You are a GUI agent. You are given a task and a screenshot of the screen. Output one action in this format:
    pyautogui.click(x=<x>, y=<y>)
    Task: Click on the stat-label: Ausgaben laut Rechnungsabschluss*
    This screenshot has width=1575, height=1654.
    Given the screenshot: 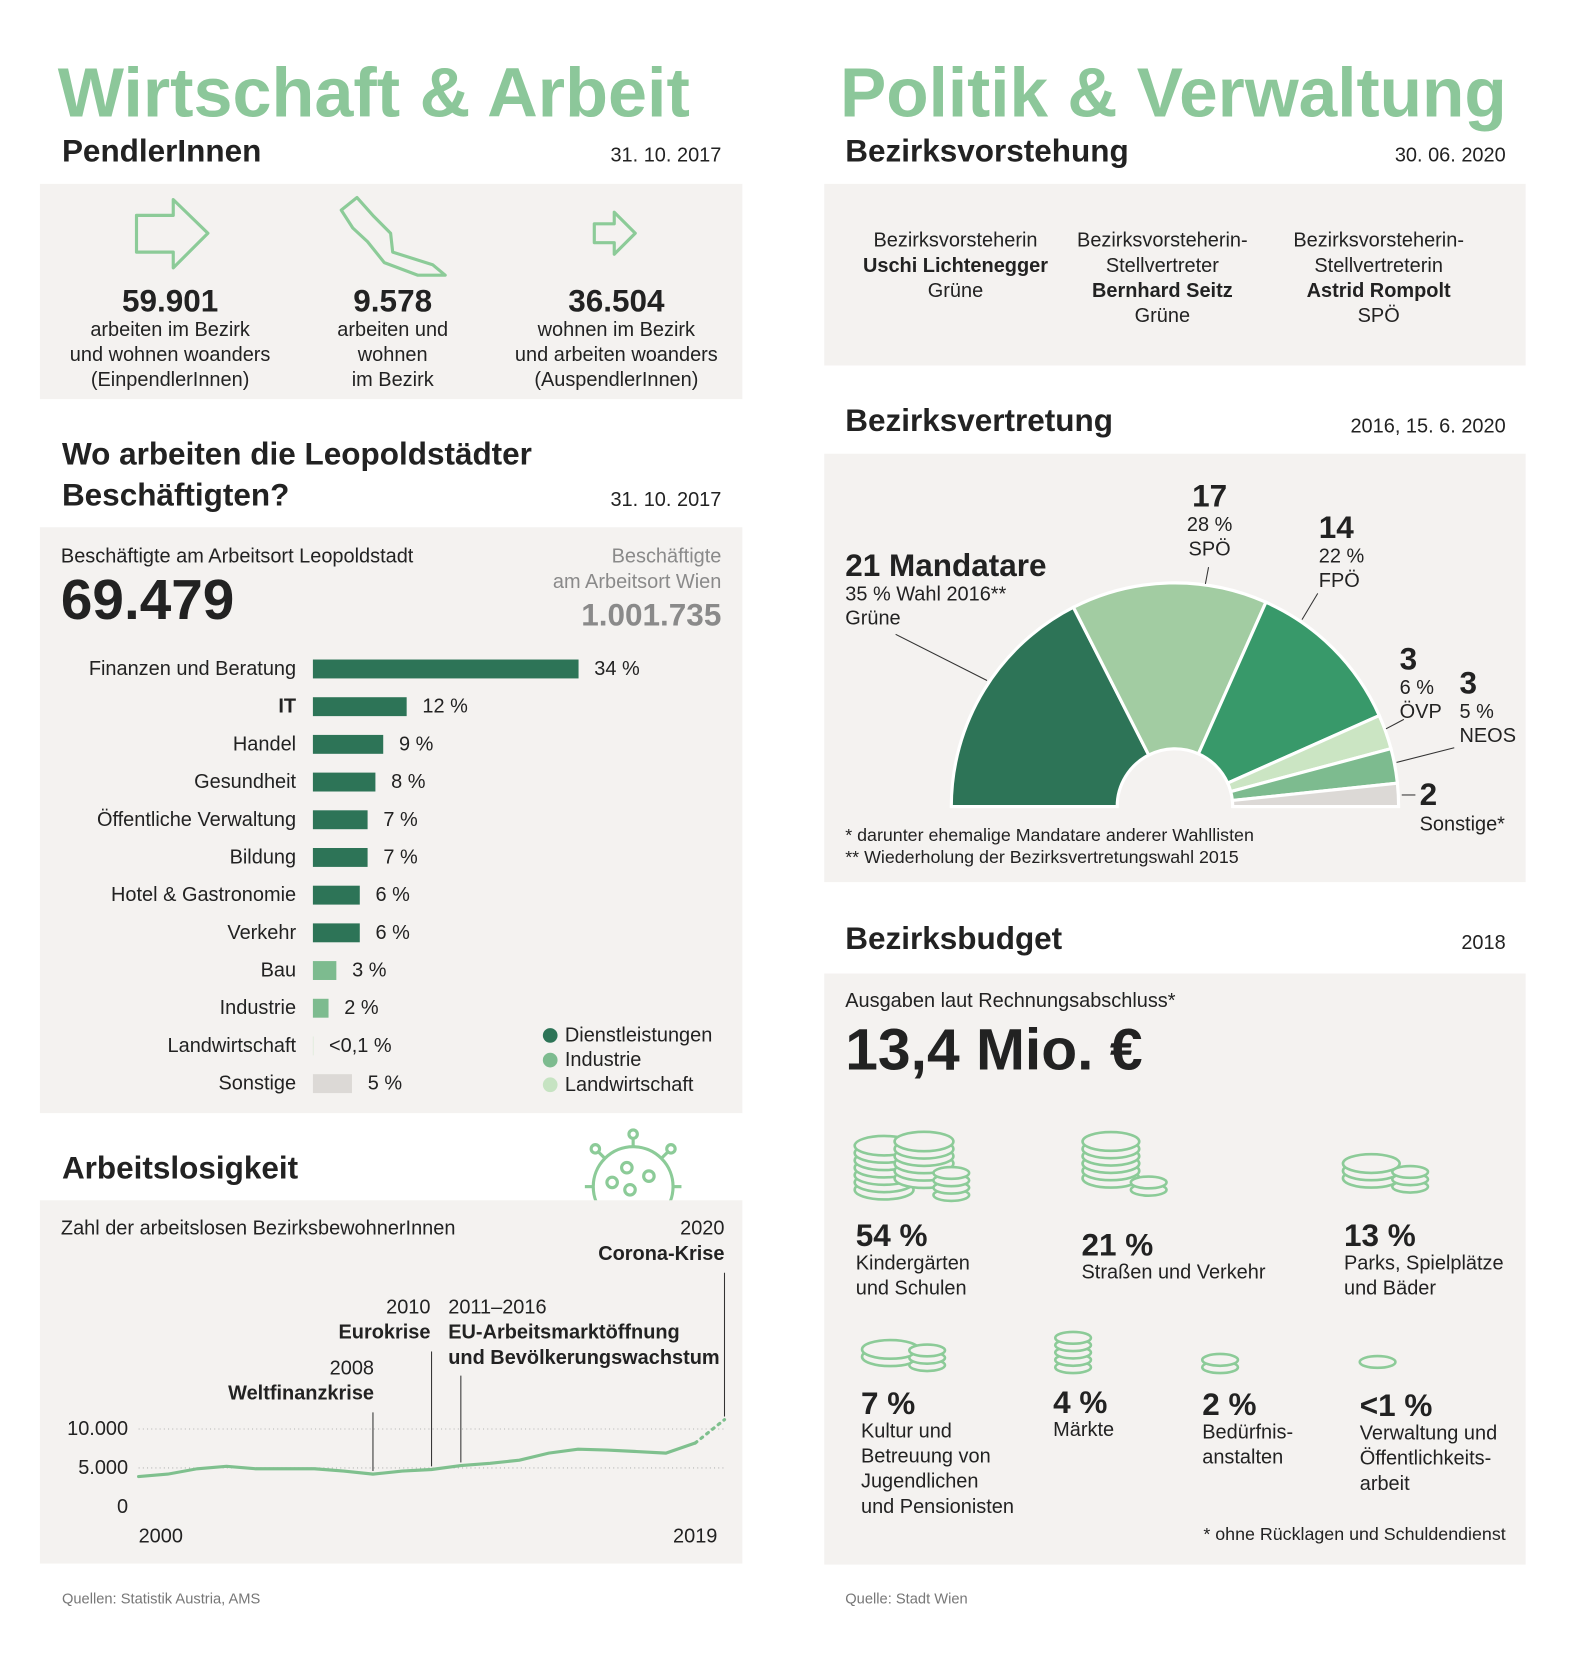 What is the action you would take?
    pyautogui.click(x=1010, y=1001)
    